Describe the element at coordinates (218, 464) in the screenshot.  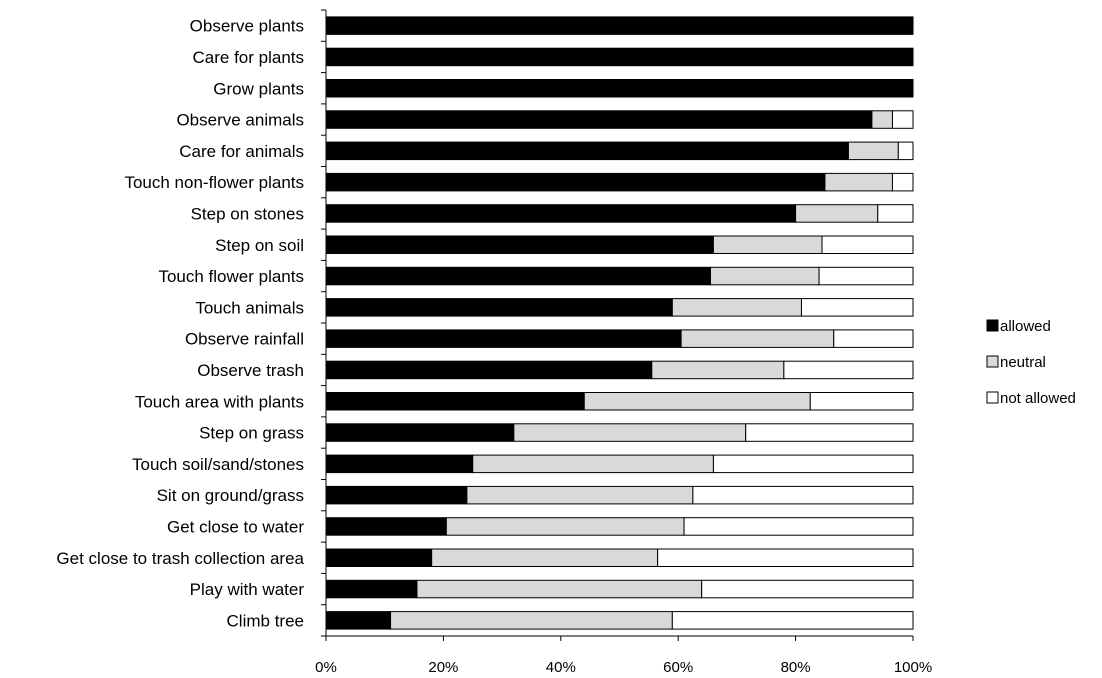
I see `category-label: Touch soil/sand/stones` at that location.